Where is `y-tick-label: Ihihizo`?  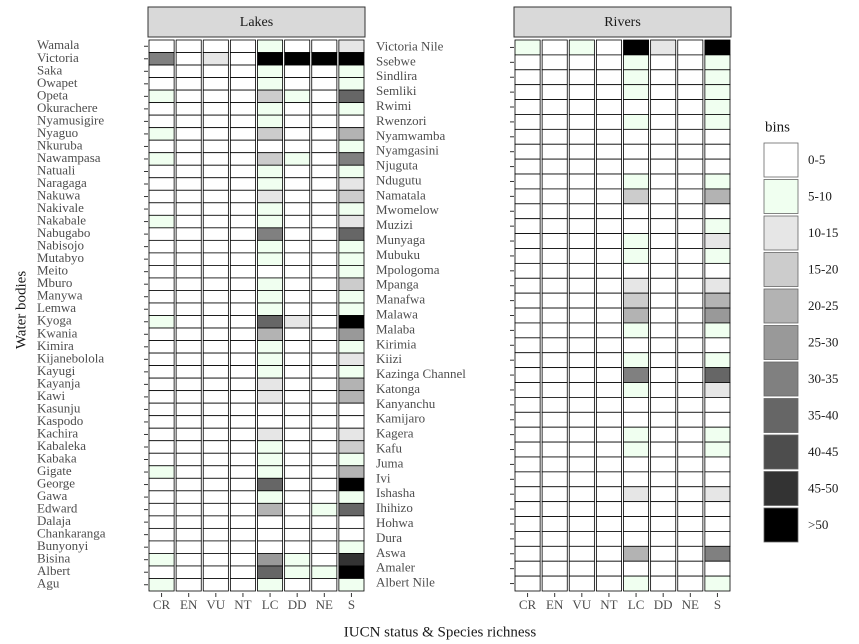 y-tick-label: Ihihizo is located at coordinates (394, 507).